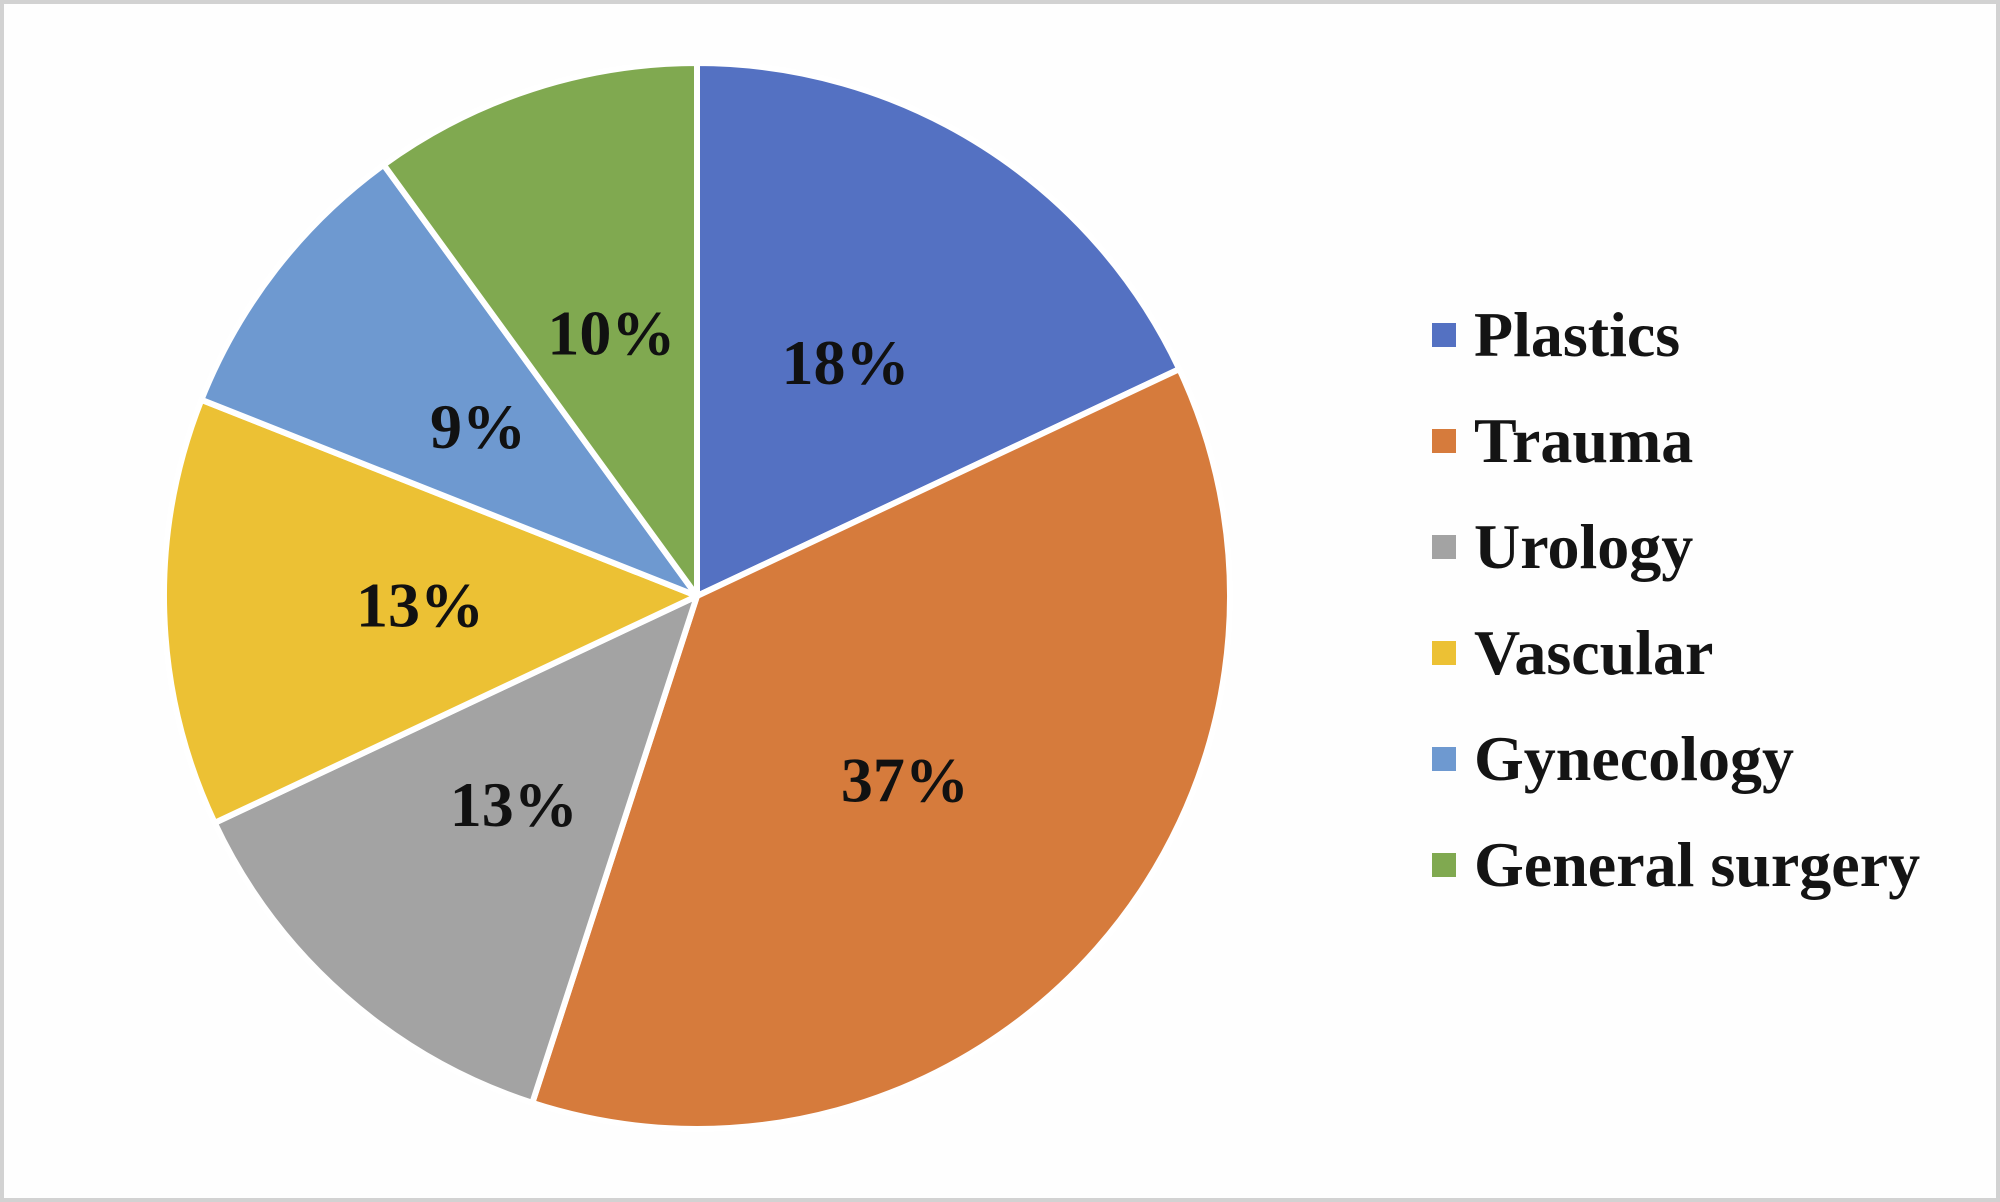 Image resolution: width=2000 pixels, height=1202 pixels. What do you see at coordinates (1444, 653) in the screenshot?
I see `legend-swatch-vascular` at bounding box center [1444, 653].